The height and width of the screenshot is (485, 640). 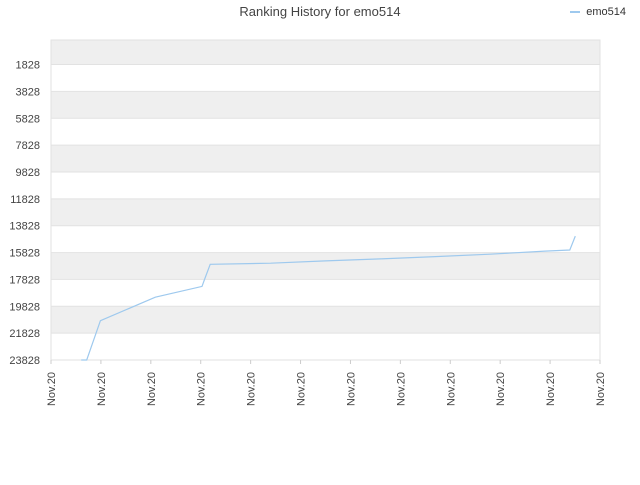 I want to click on y-tick-label: 1828, so click(x=28, y=66).